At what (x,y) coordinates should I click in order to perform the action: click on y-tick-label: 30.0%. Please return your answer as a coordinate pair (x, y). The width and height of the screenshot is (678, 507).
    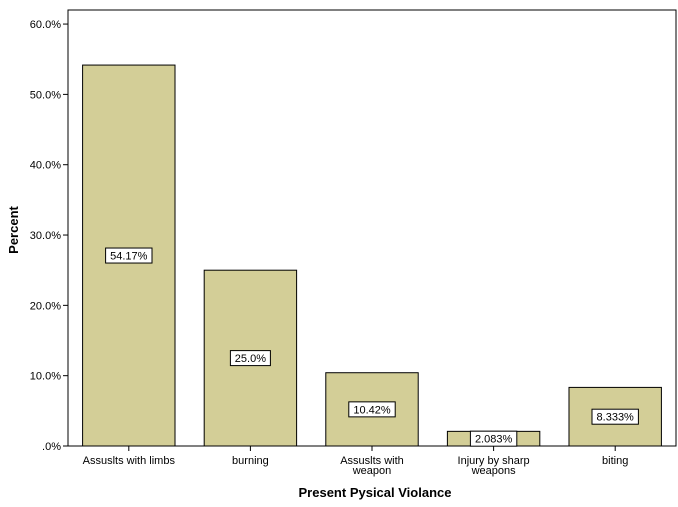
    Looking at the image, I should click on (45, 236).